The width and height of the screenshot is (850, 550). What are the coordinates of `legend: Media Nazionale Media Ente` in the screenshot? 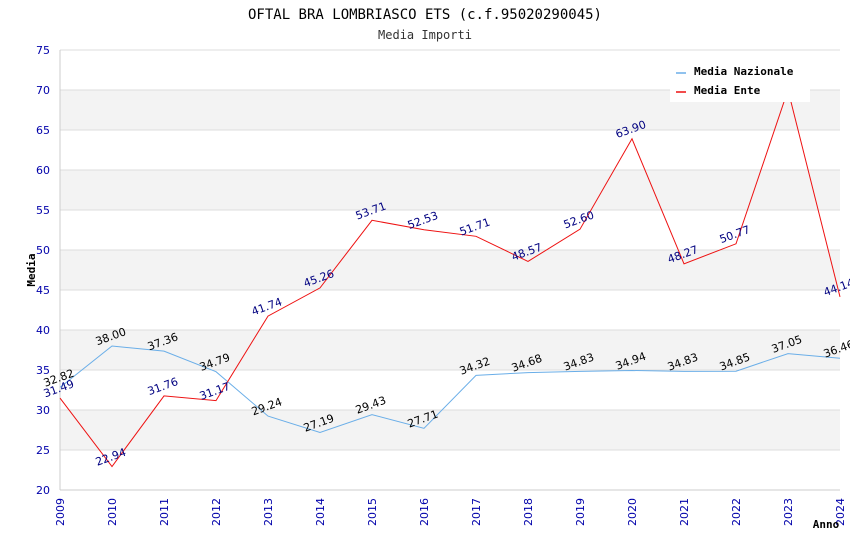 It's located at (740, 81).